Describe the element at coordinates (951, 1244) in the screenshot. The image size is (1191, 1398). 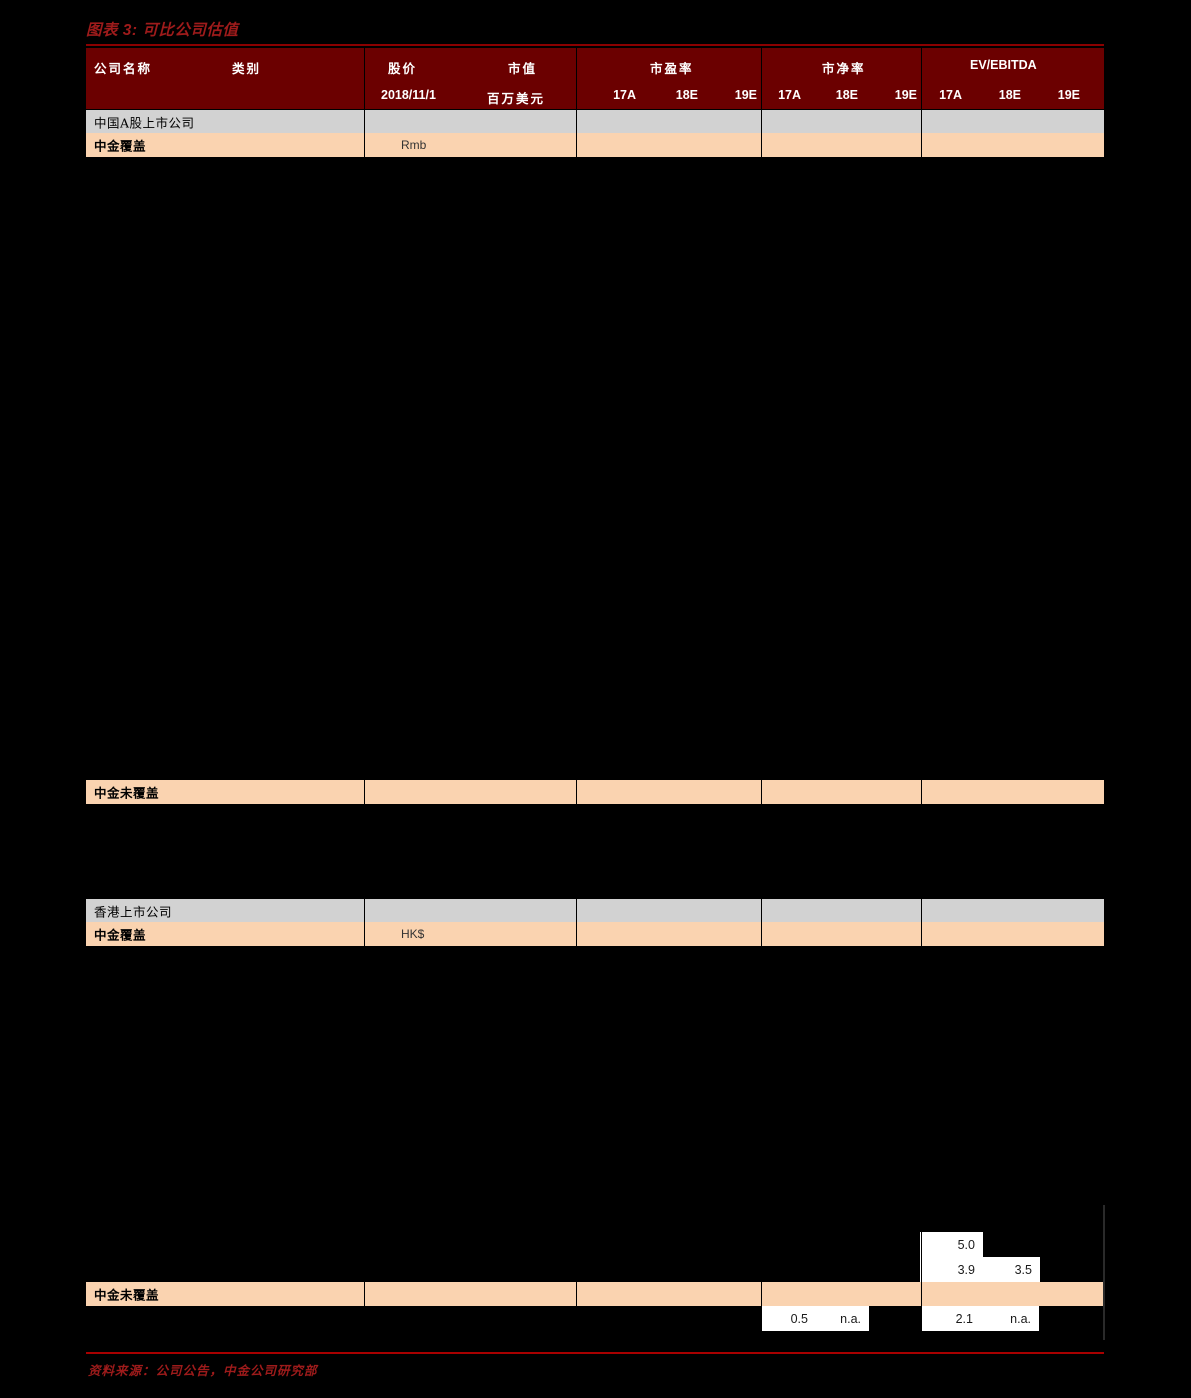
I see `value-box-ev-17a-upper: 5.0` at that location.